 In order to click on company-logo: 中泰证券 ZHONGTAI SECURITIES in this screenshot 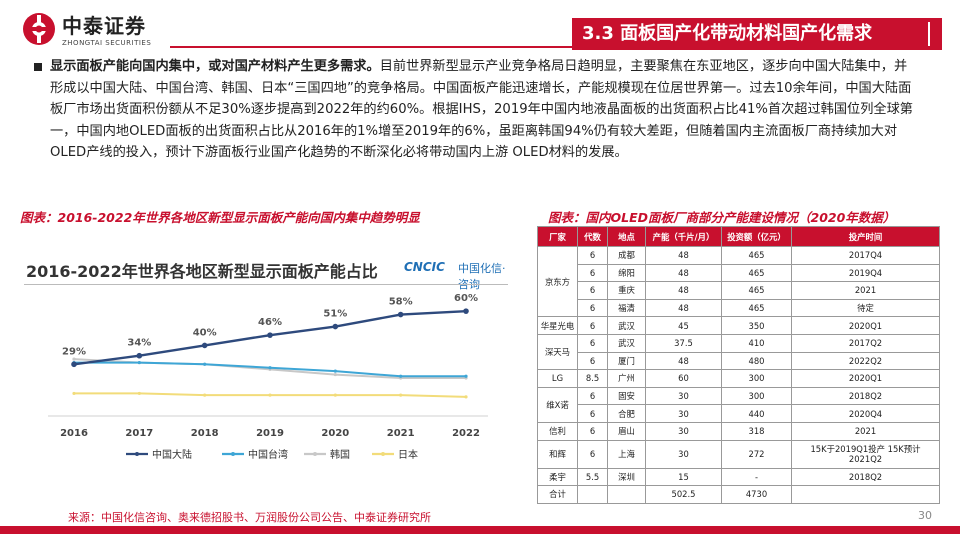, I will do `click(86, 28)`.